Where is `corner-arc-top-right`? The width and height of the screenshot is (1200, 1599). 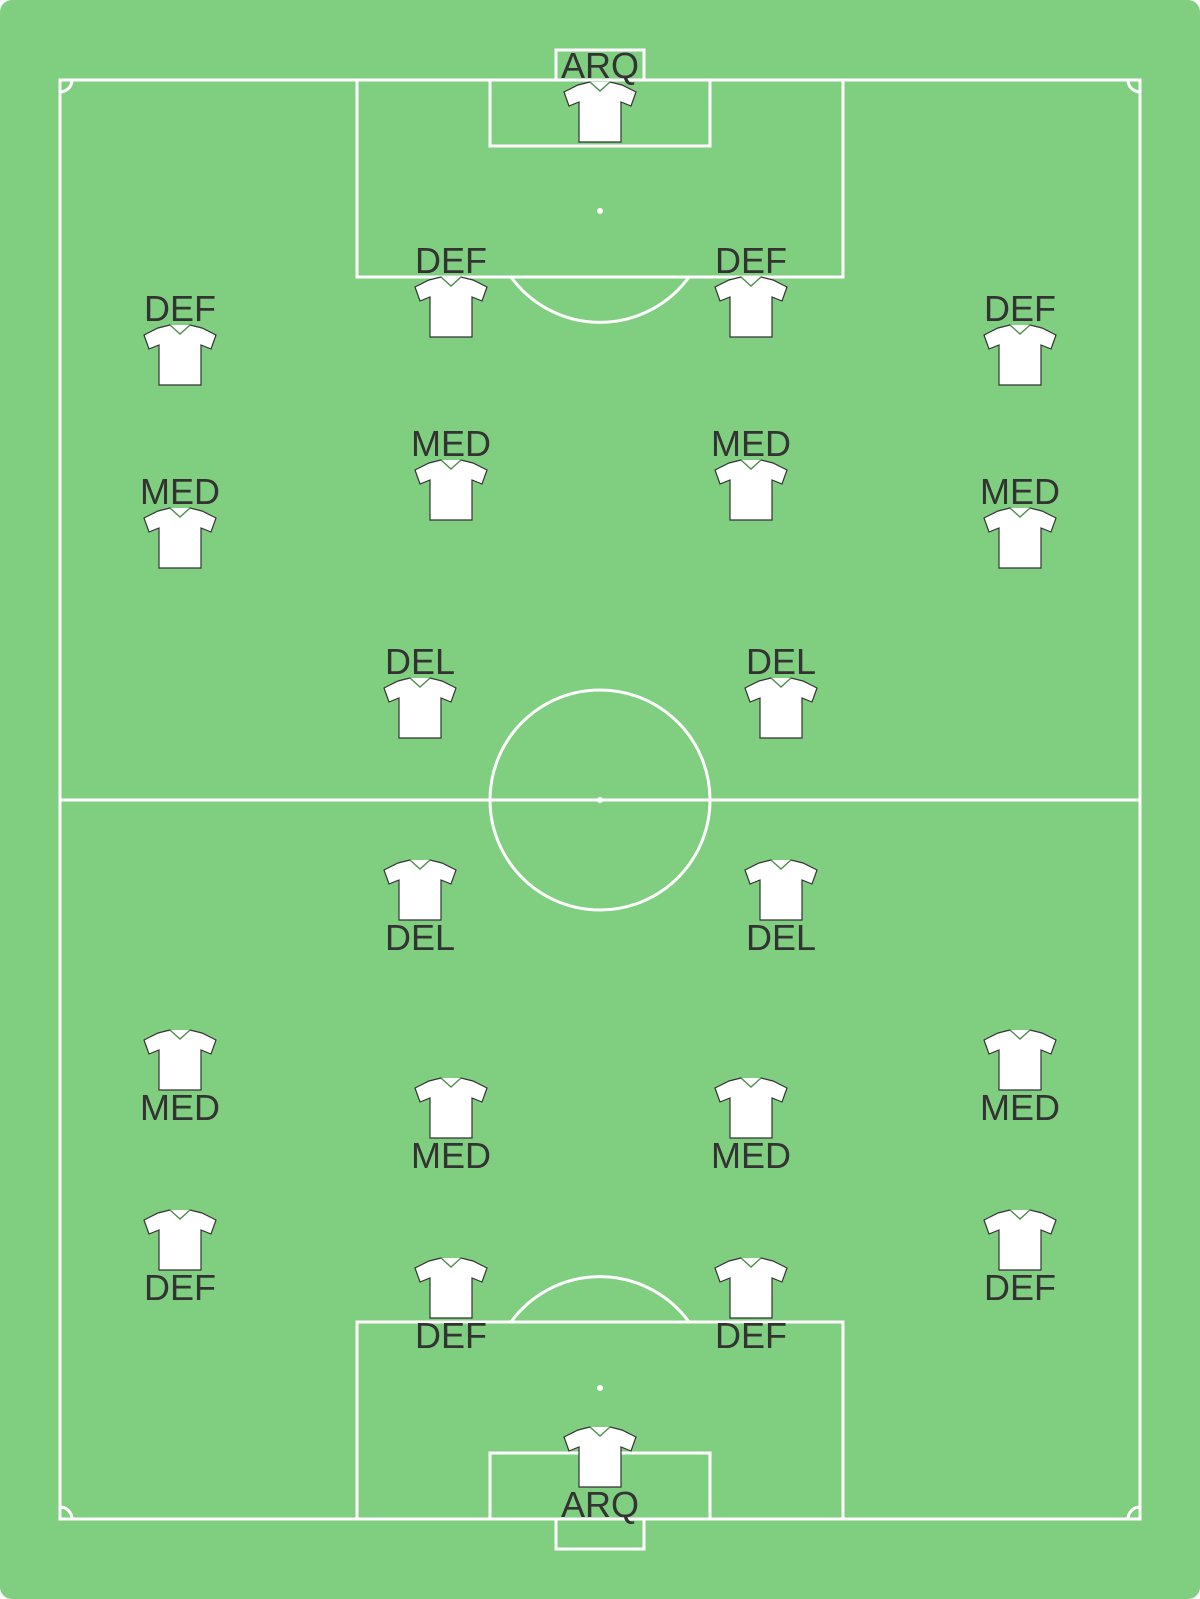 corner-arc-top-right is located at coordinates (1133, 86).